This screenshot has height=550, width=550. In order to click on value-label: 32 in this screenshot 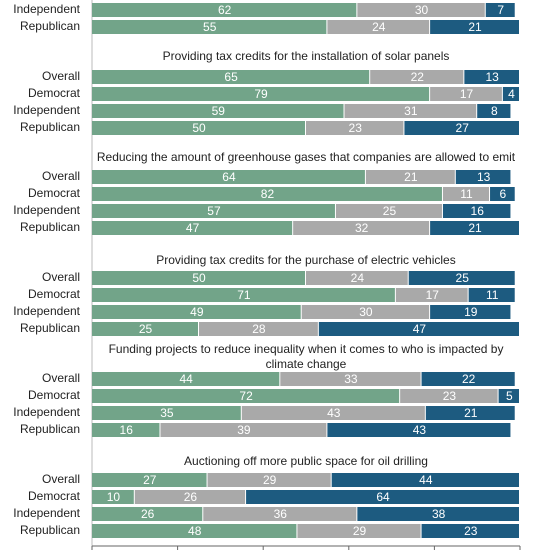, I will do `click(362, 228)`.